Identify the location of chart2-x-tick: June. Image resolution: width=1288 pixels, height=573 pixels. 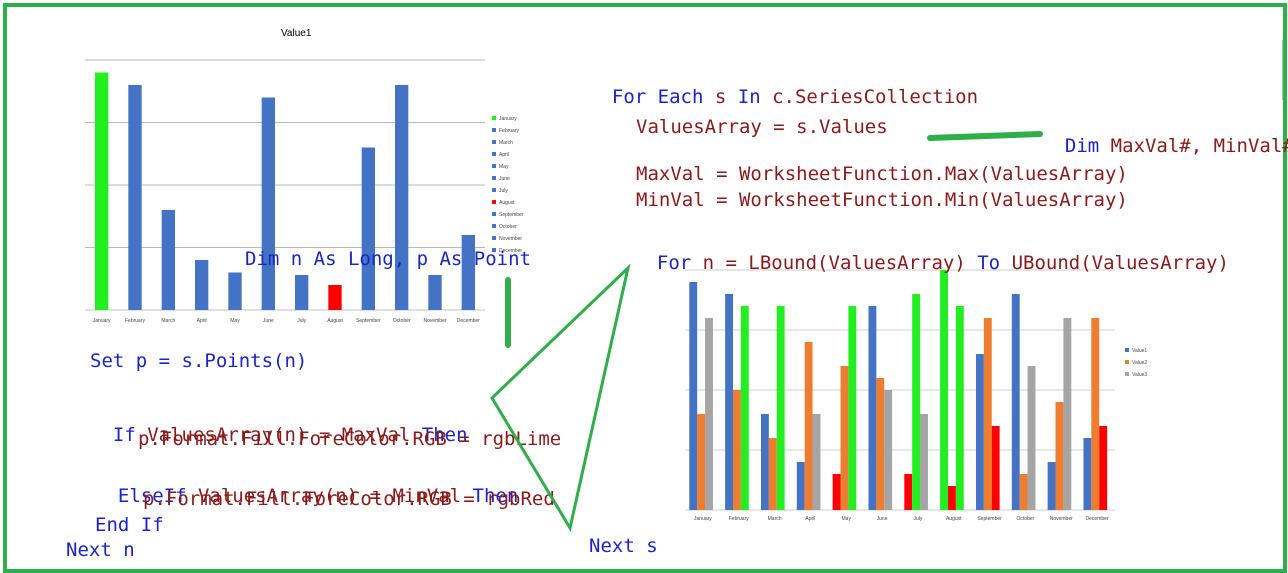
(882, 519).